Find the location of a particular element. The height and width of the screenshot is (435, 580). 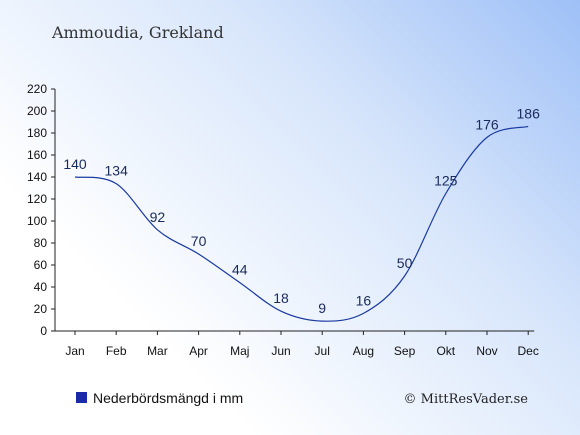

data-label: 134 is located at coordinates (117, 171).